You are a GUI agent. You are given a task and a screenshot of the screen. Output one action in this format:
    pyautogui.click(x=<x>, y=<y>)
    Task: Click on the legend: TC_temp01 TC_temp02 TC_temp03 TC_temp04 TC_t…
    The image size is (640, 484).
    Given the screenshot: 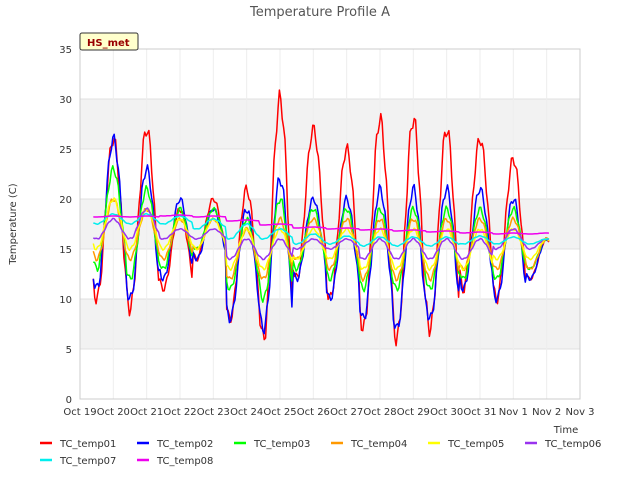 What is the action you would take?
    pyautogui.click(x=320, y=453)
    